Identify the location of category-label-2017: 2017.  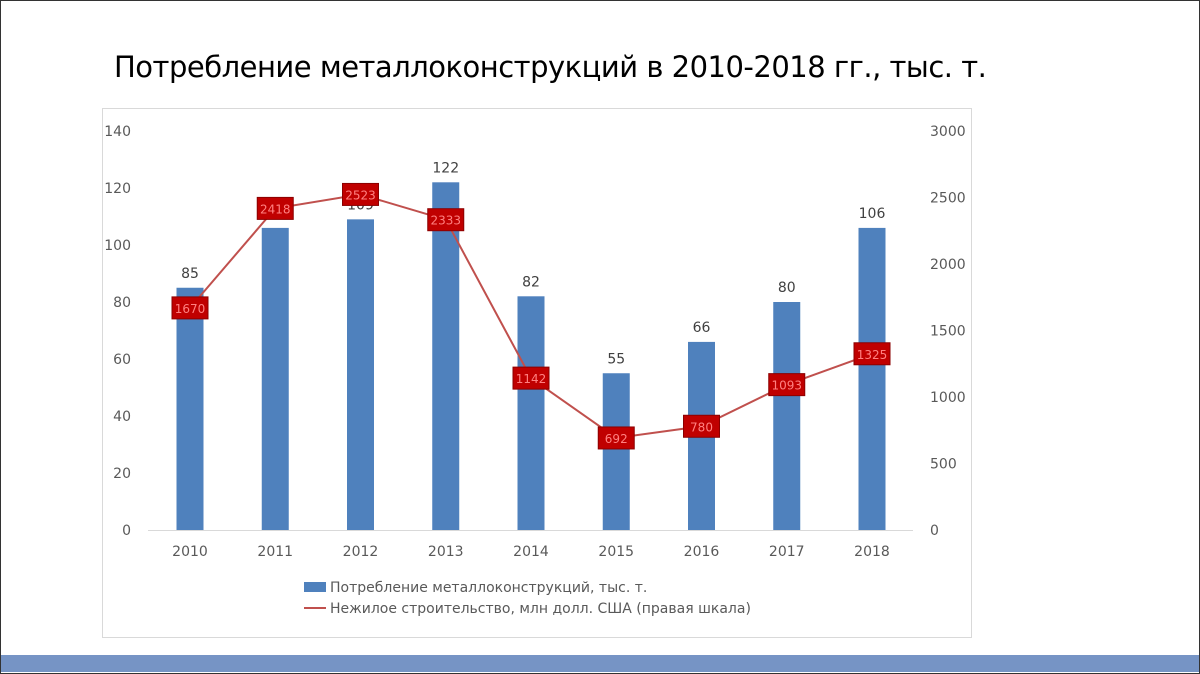
(787, 552).